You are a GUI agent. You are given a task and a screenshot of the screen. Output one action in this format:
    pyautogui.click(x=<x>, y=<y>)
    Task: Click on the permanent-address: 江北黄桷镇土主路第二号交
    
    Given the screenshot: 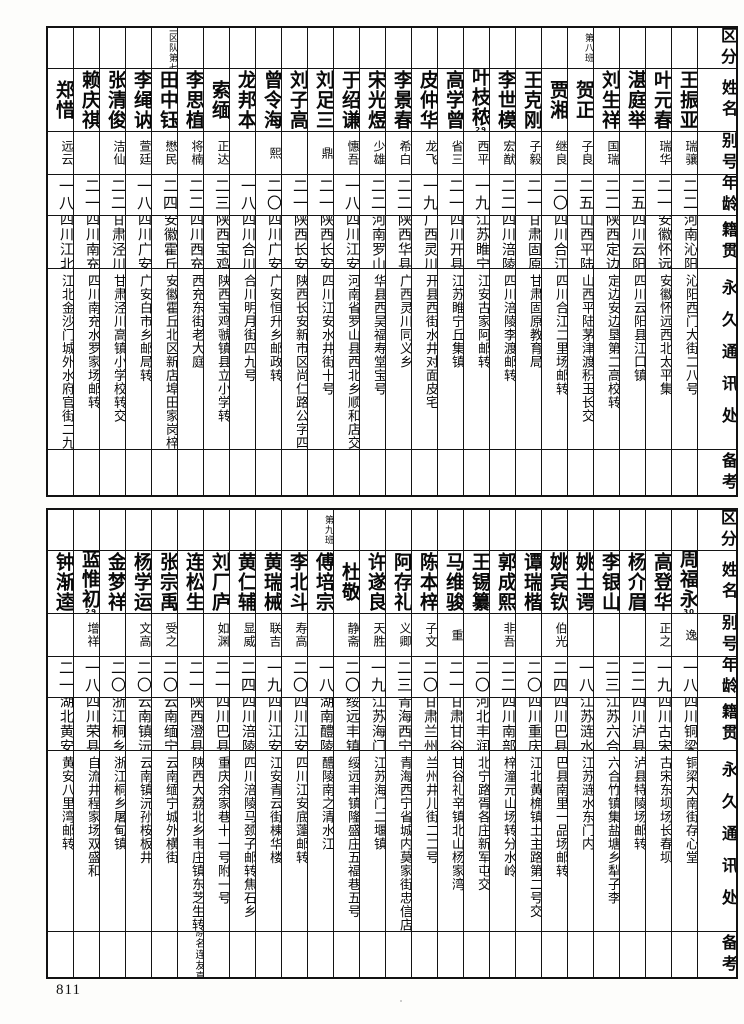 What is the action you would take?
    pyautogui.click(x=534, y=837)
    